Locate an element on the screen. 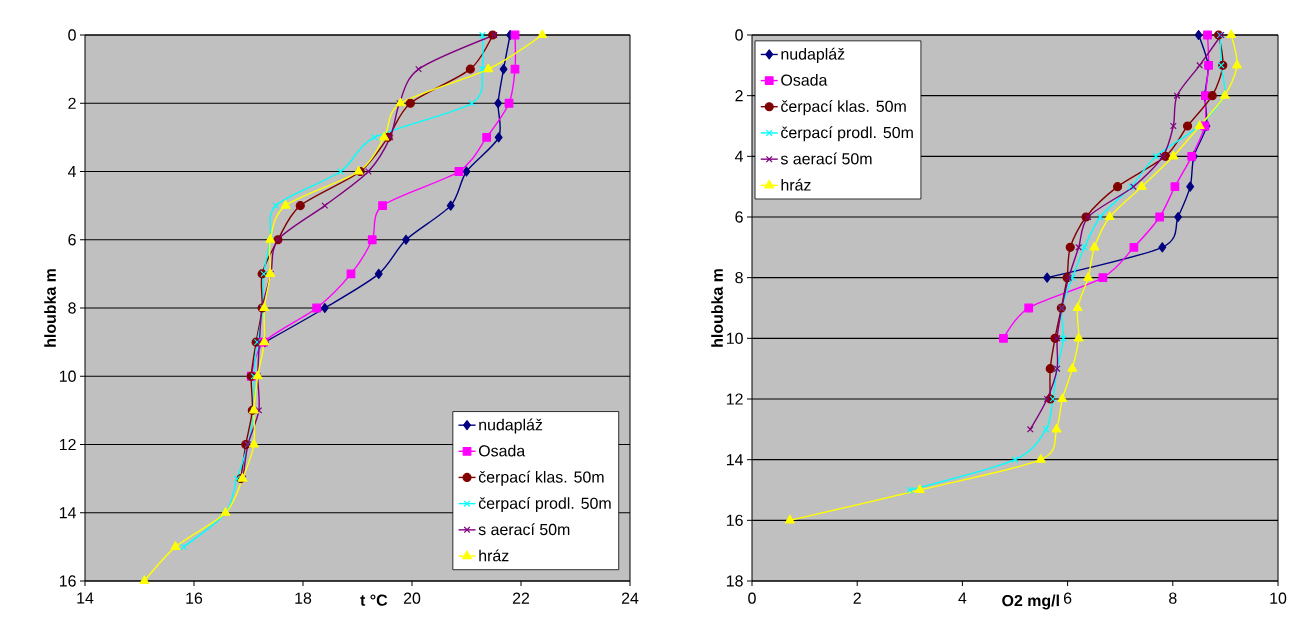 This screenshot has width=1291, height=628. x-tick-label: 8 is located at coordinates (1173, 598).